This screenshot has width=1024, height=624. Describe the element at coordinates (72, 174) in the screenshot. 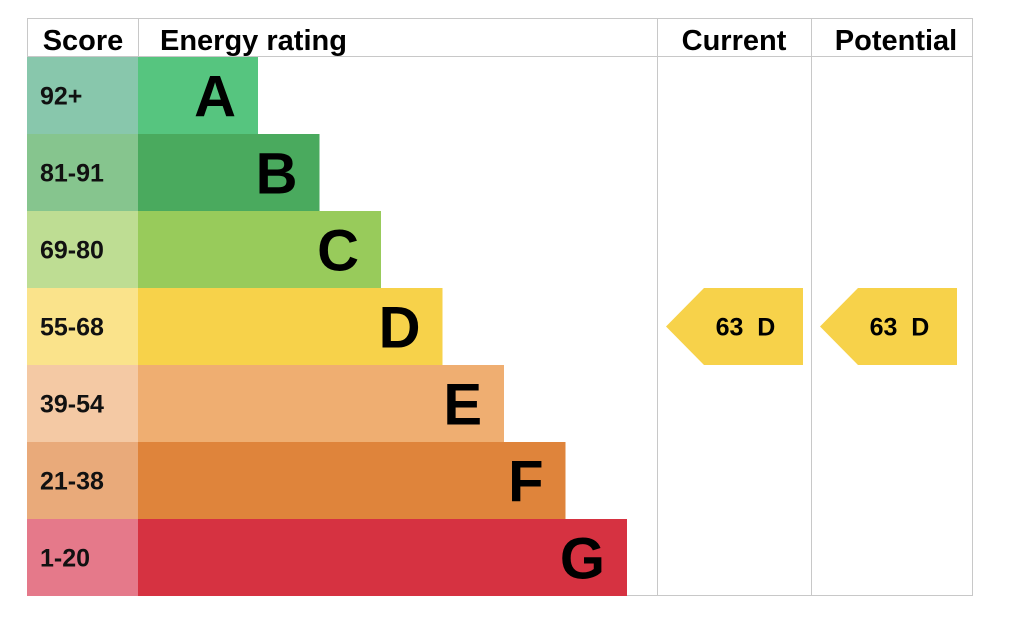

I see `score-range-b: 81-91` at that location.